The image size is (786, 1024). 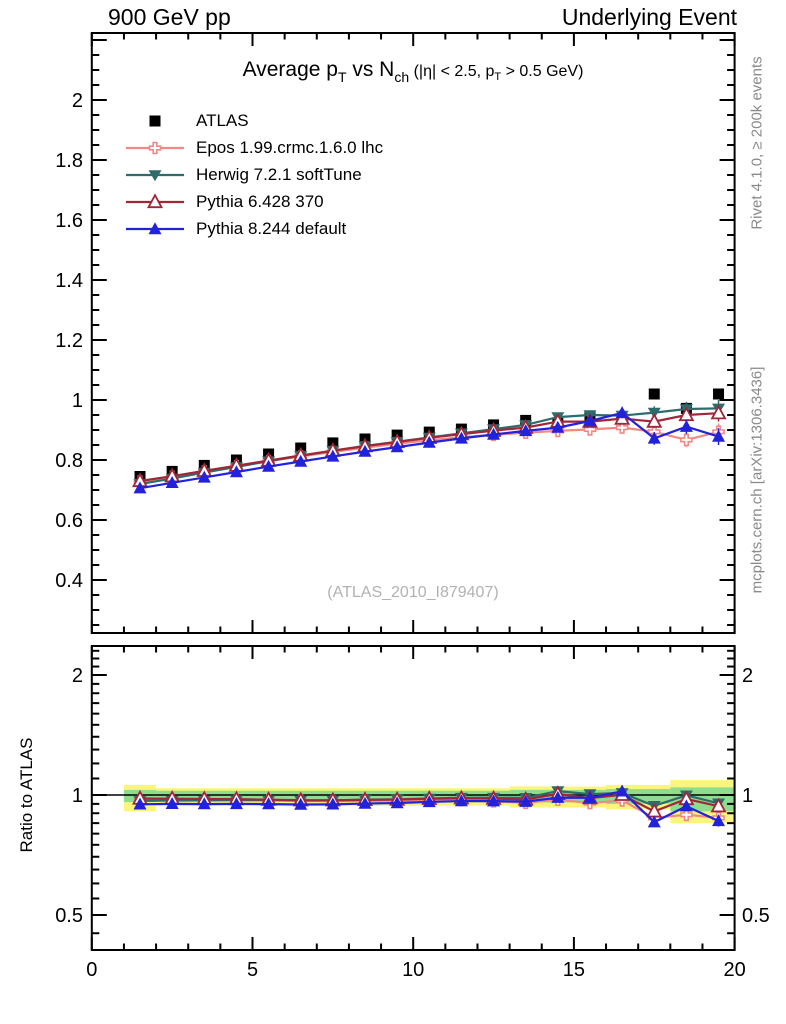 What do you see at coordinates (69, 341) in the screenshot?
I see `svg-text: 1.2` at bounding box center [69, 341].